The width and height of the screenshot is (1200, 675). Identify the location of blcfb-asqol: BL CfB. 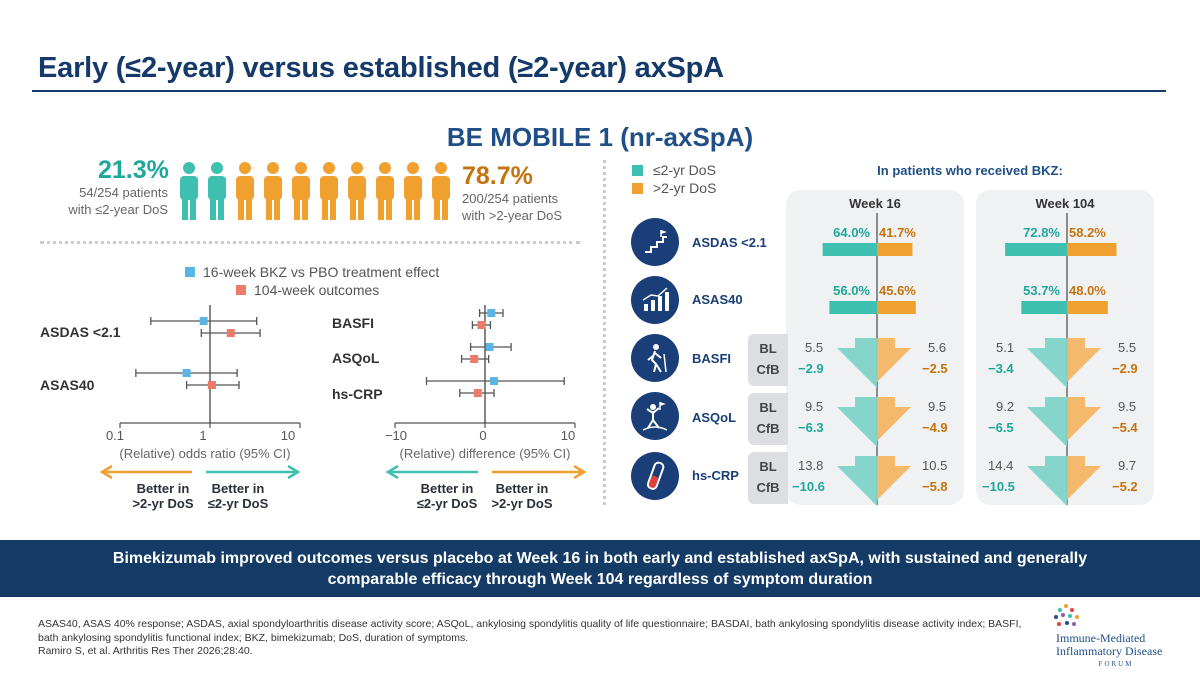
(768, 419).